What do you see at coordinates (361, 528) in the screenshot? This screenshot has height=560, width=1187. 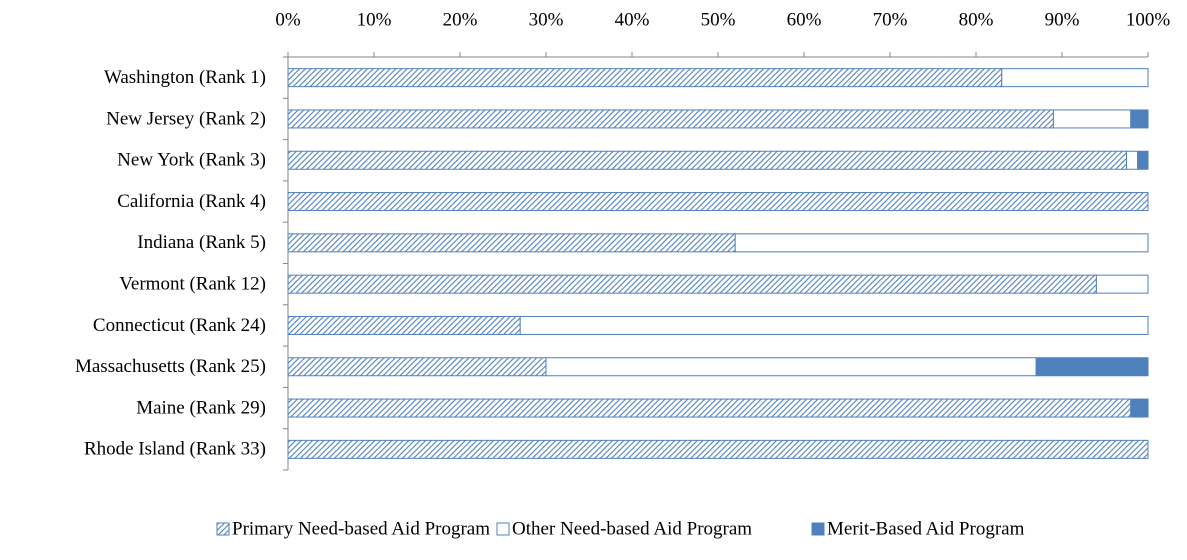 I see `legend-label: Primary Need-based Aid Program` at bounding box center [361, 528].